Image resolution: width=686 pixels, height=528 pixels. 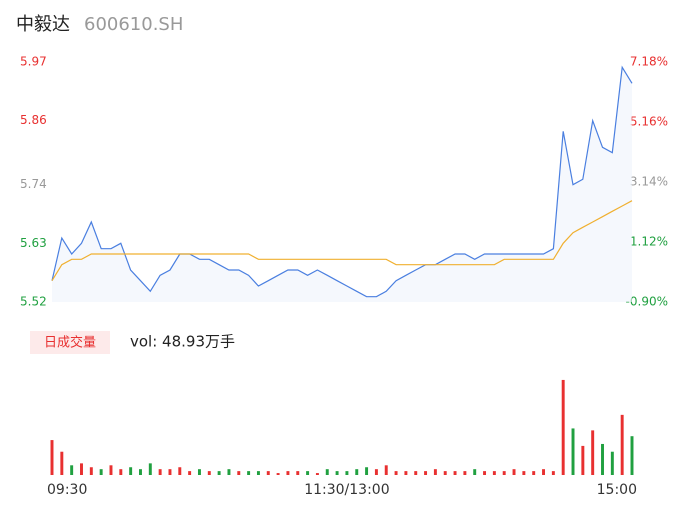 What do you see at coordinates (33, 243) in the screenshot?
I see `y-tick-label: 5.63` at bounding box center [33, 243].